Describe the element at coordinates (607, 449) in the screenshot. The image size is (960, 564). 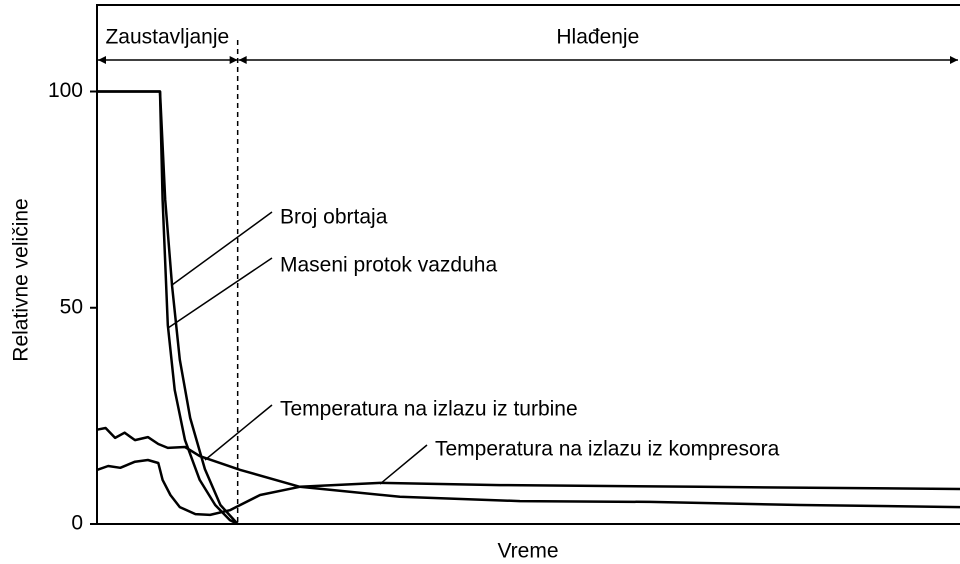
I see `series-label: Temperatura na izlazu iz kompresora` at that location.